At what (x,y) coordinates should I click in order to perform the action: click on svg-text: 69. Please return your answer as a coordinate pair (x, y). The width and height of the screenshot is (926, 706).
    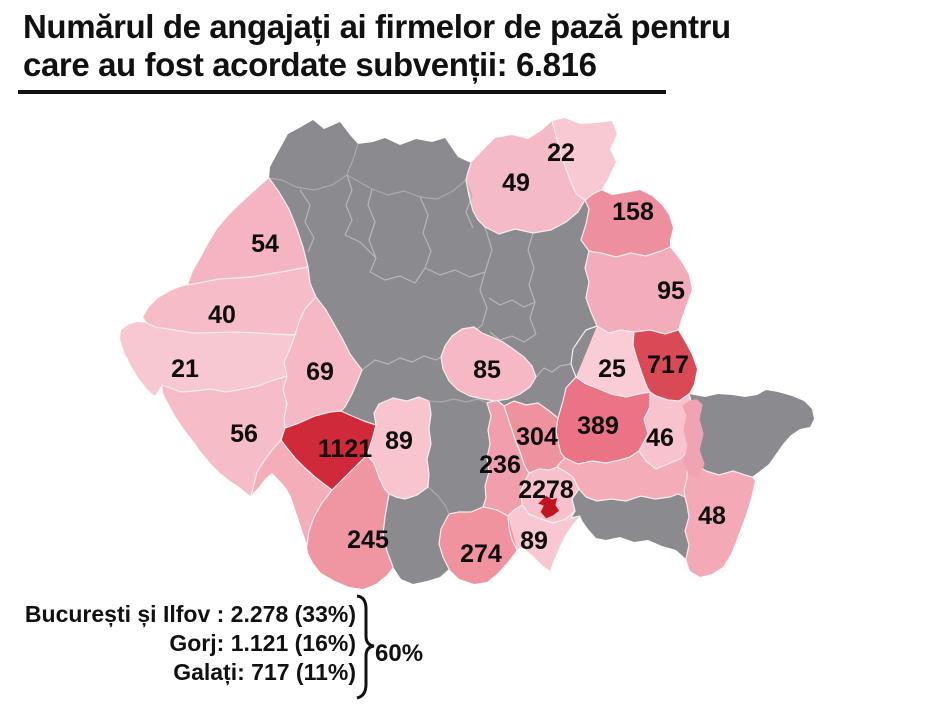
    Looking at the image, I should click on (320, 372).